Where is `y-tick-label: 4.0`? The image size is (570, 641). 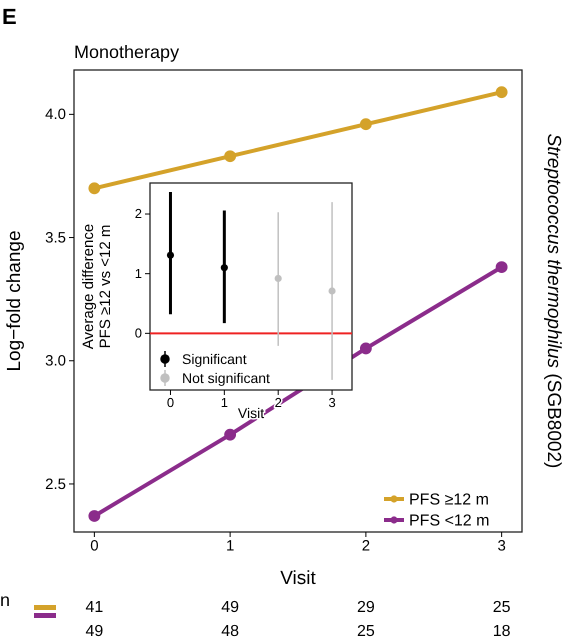 y-tick-label: 4.0 is located at coordinates (55, 115).